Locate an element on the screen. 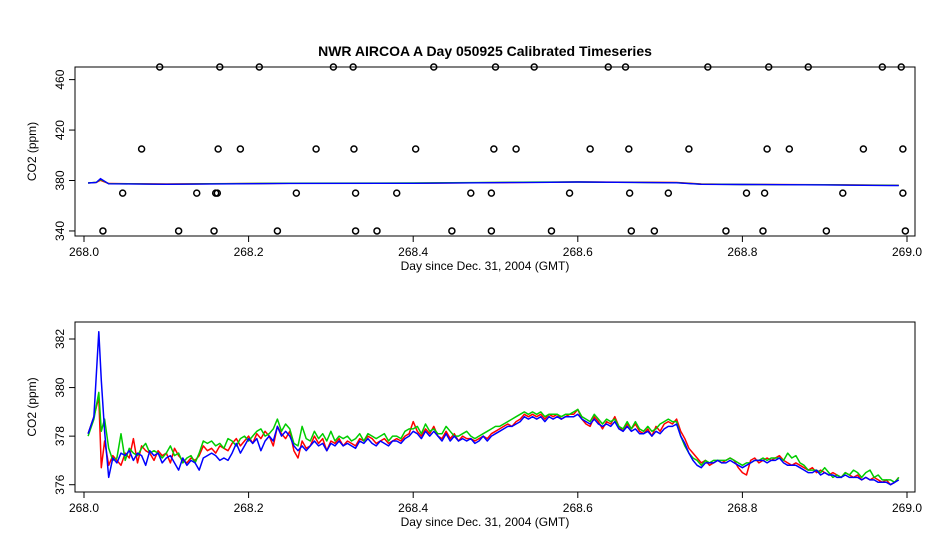 This screenshot has width=936, height=540. y-tick-label: 382 is located at coordinates (60, 339).